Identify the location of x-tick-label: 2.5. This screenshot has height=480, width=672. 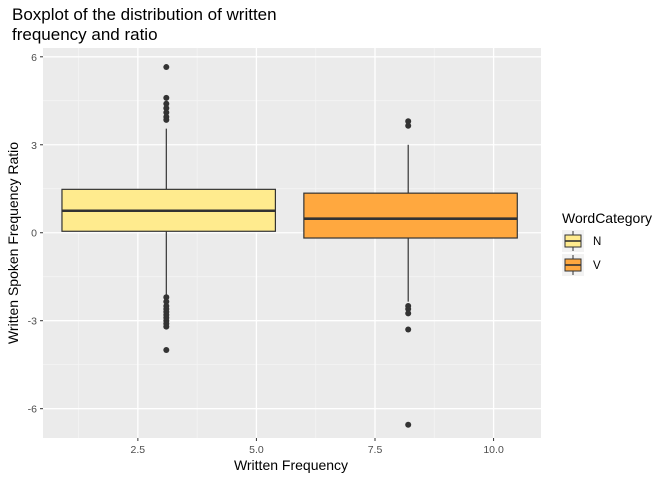
(138, 450).